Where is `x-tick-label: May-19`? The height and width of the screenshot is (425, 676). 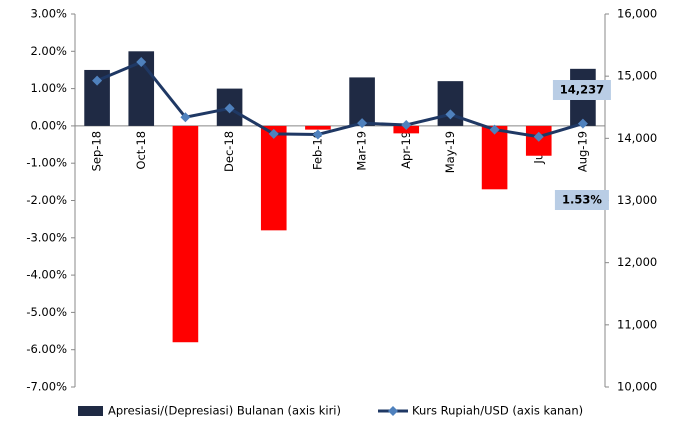 x-tick-label: May-19 is located at coordinates (450, 152).